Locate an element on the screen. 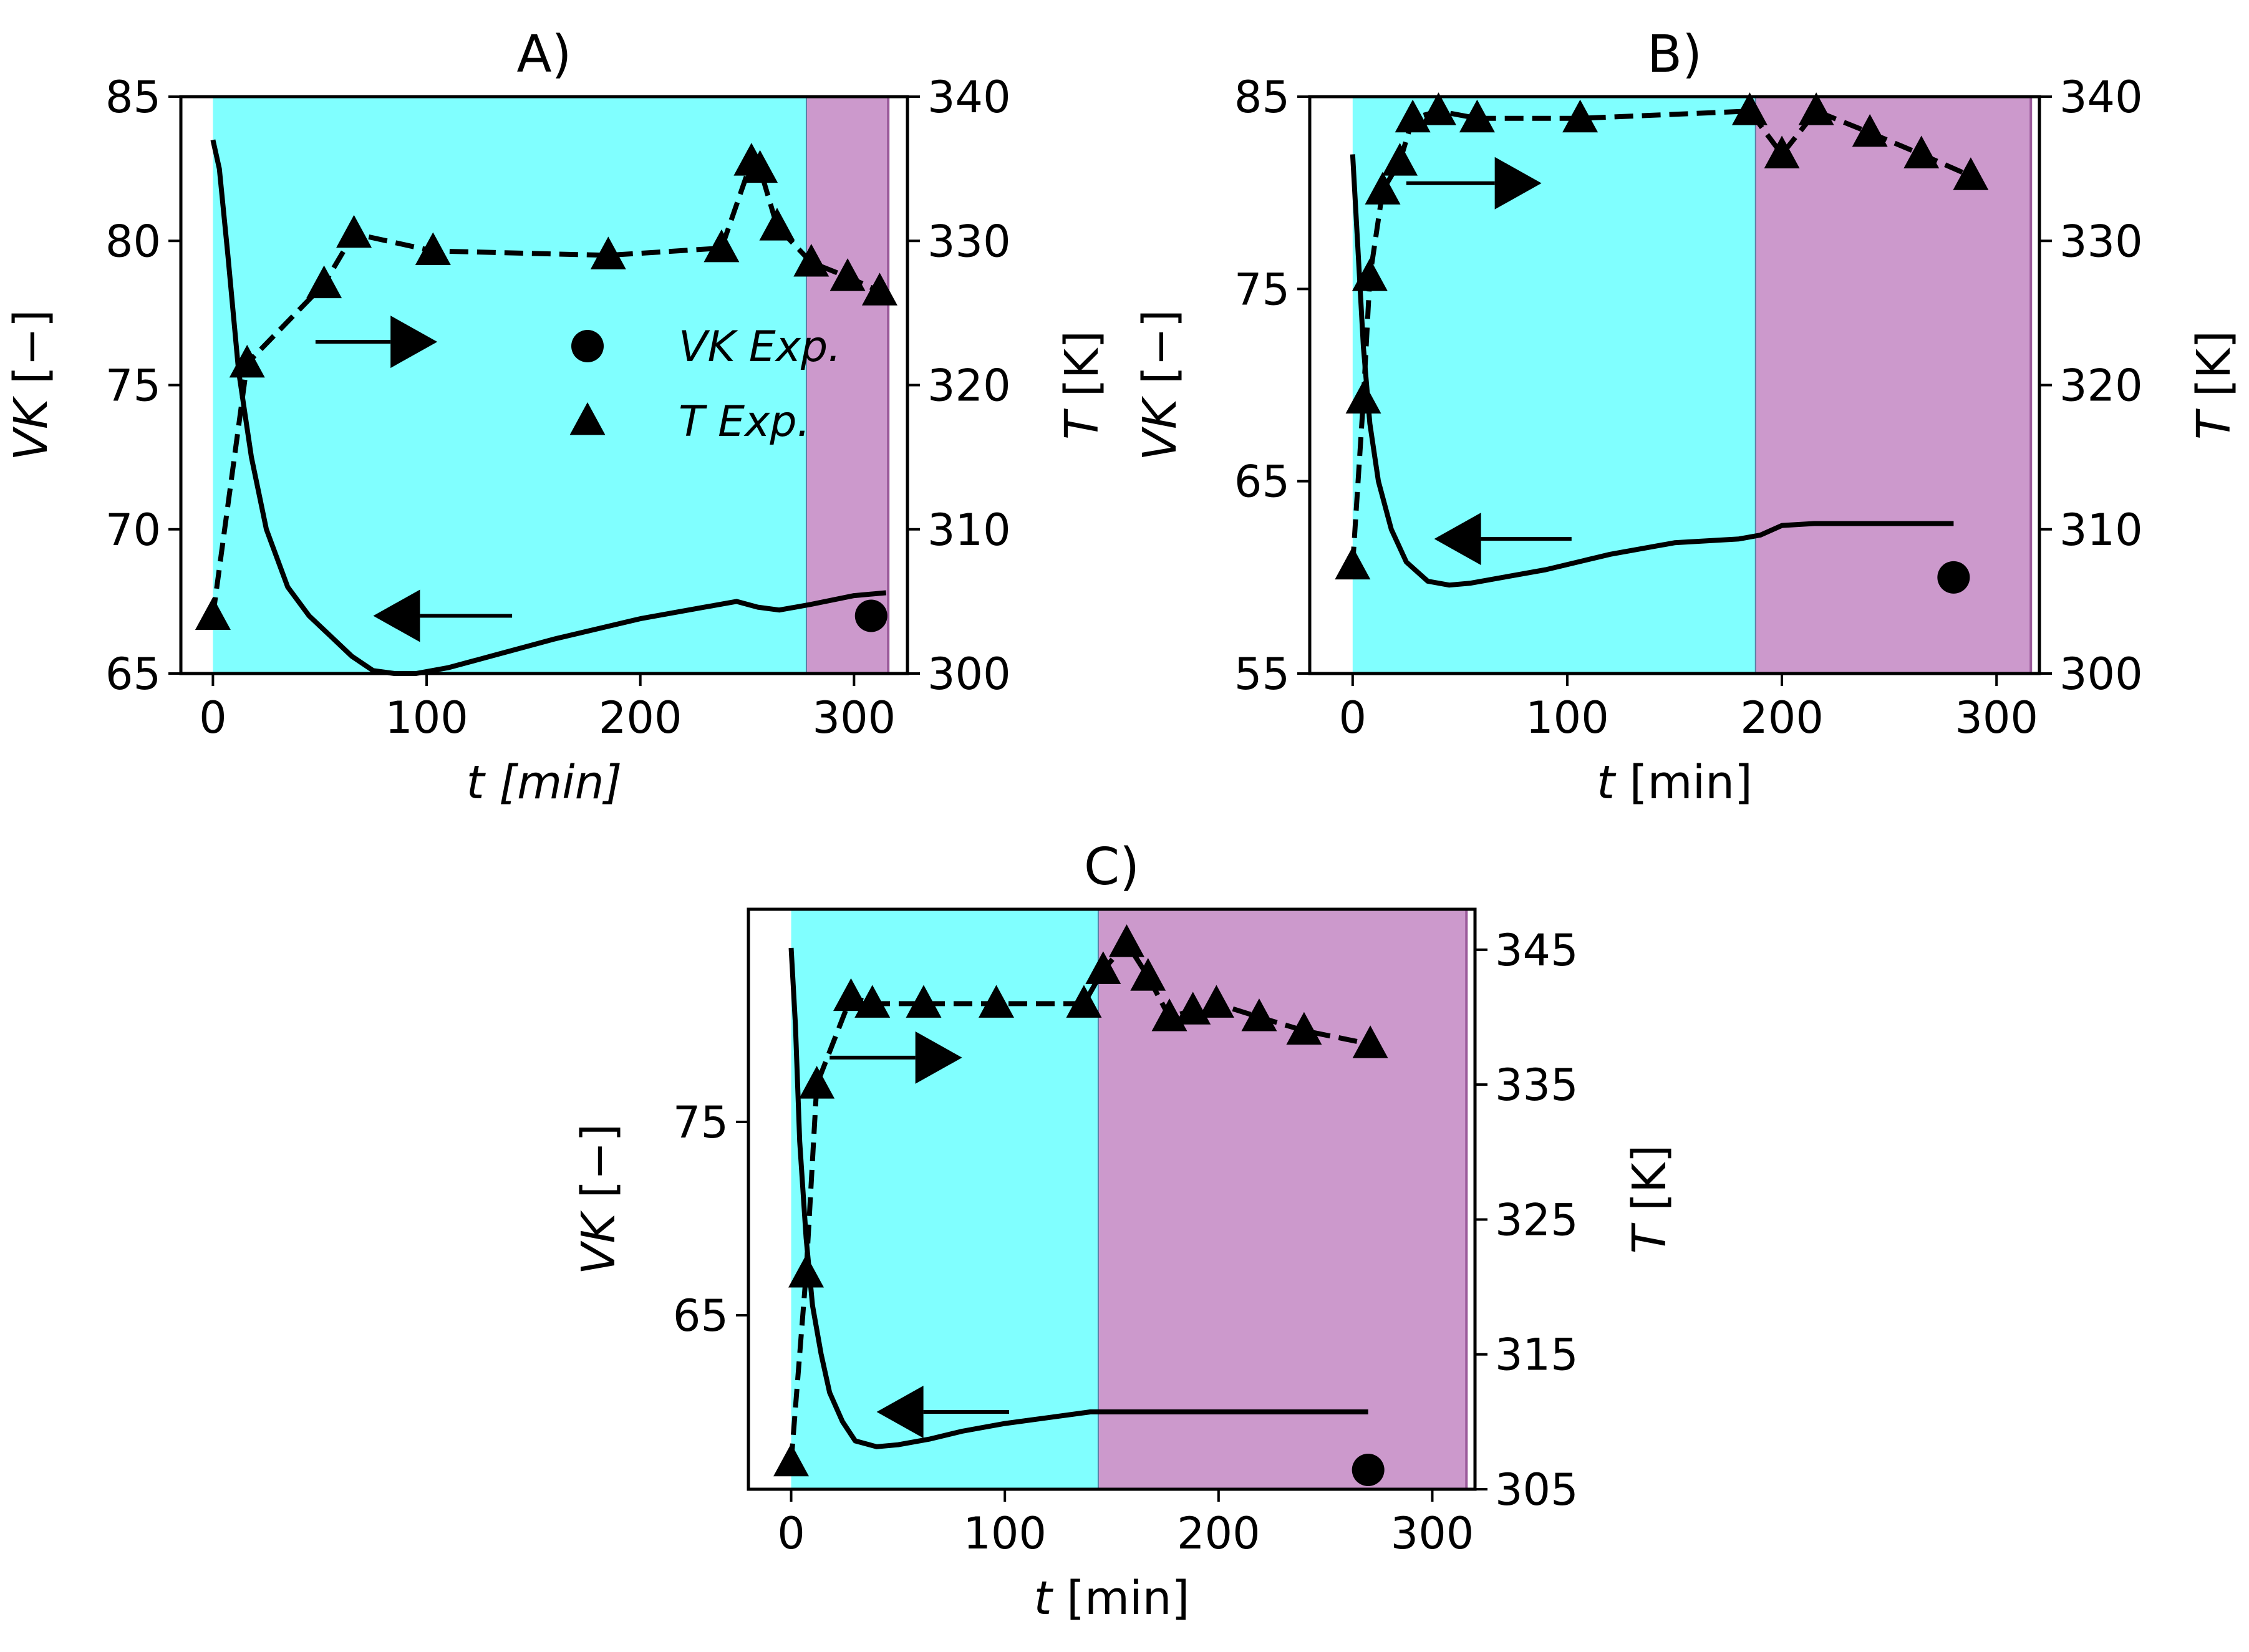 This screenshot has width=2249, height=1652. y-right-tick-label: 305 is located at coordinates (1537, 1489).